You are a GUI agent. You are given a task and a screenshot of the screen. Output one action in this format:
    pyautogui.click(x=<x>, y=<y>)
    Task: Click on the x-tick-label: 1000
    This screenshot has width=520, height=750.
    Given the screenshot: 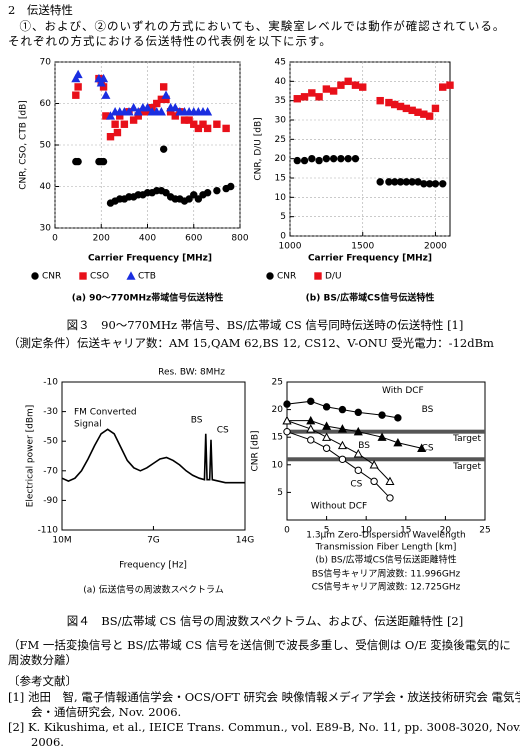 What is the action you would take?
    pyautogui.click(x=290, y=247)
    